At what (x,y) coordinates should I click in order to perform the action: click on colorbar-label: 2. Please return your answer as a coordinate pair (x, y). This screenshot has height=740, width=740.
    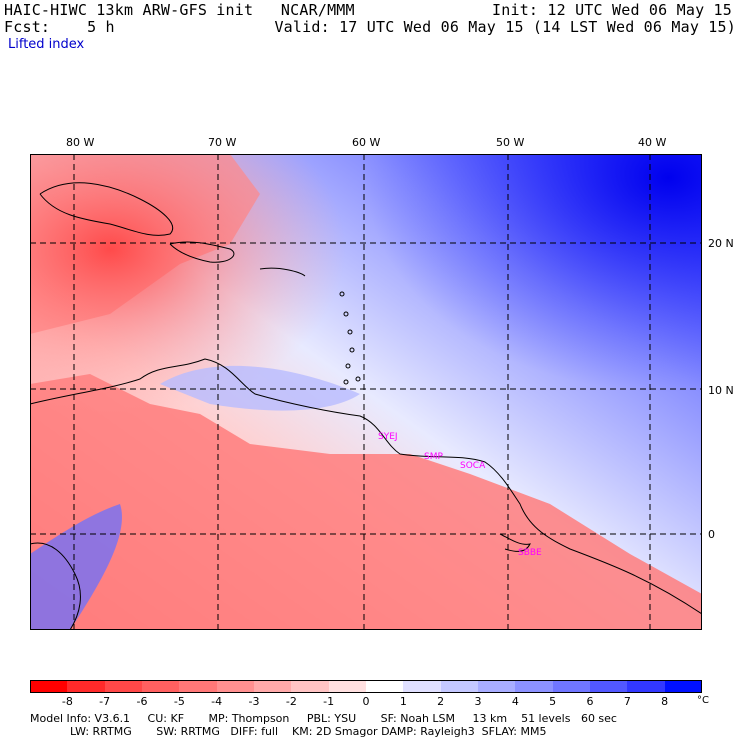
    Looking at the image, I should click on (441, 701).